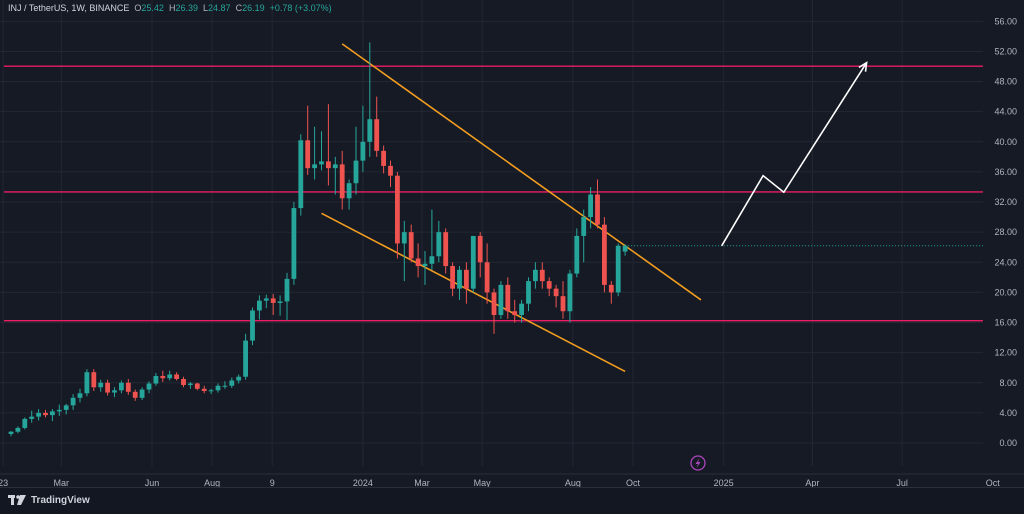  Describe the element at coordinates (1005, 202) in the screenshot. I see `y-tick-label: 32.00` at that location.